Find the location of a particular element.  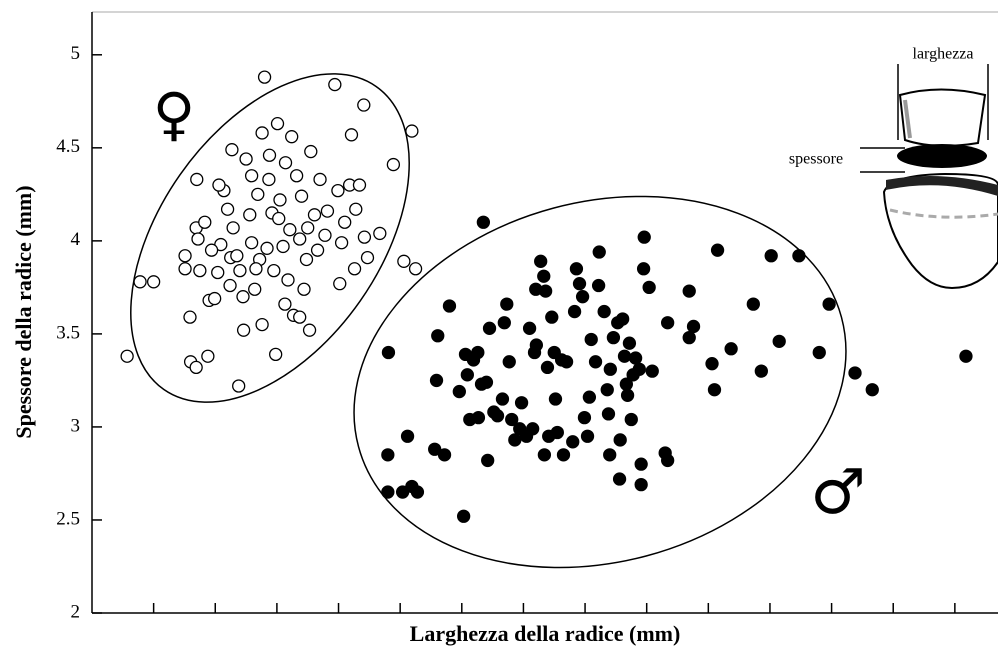

root-top is located at coordinates (942, 186).